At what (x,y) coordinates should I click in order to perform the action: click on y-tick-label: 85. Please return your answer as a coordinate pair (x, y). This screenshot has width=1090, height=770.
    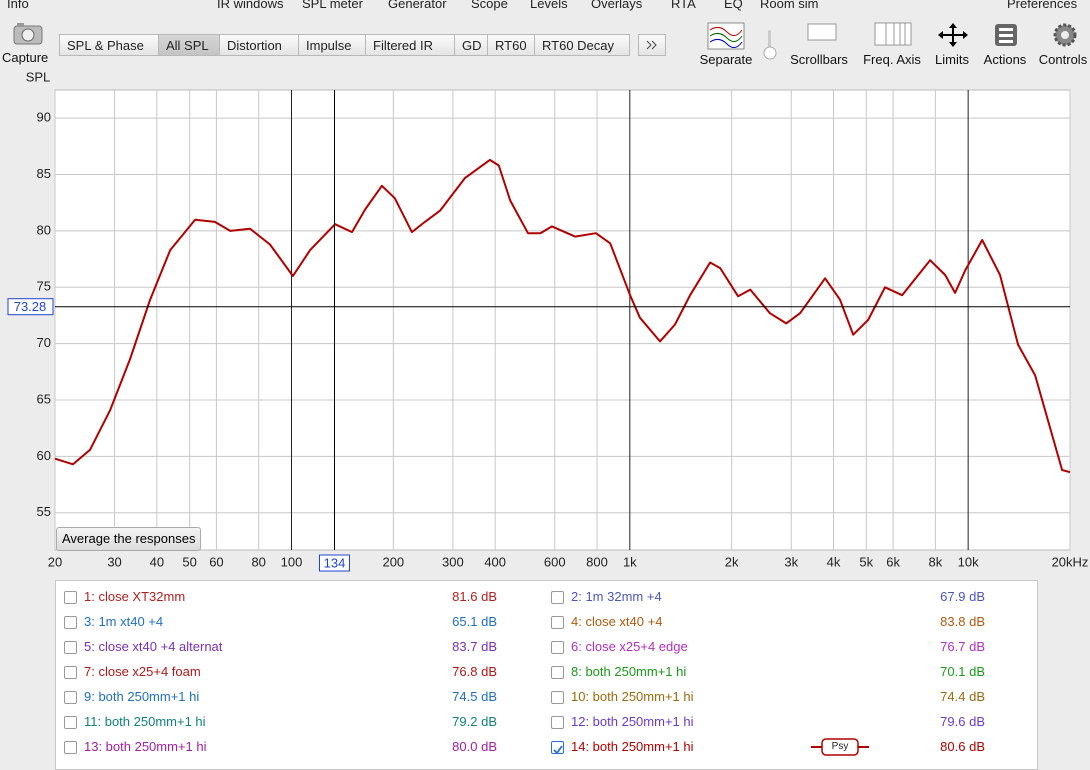
    Looking at the image, I should click on (44, 173).